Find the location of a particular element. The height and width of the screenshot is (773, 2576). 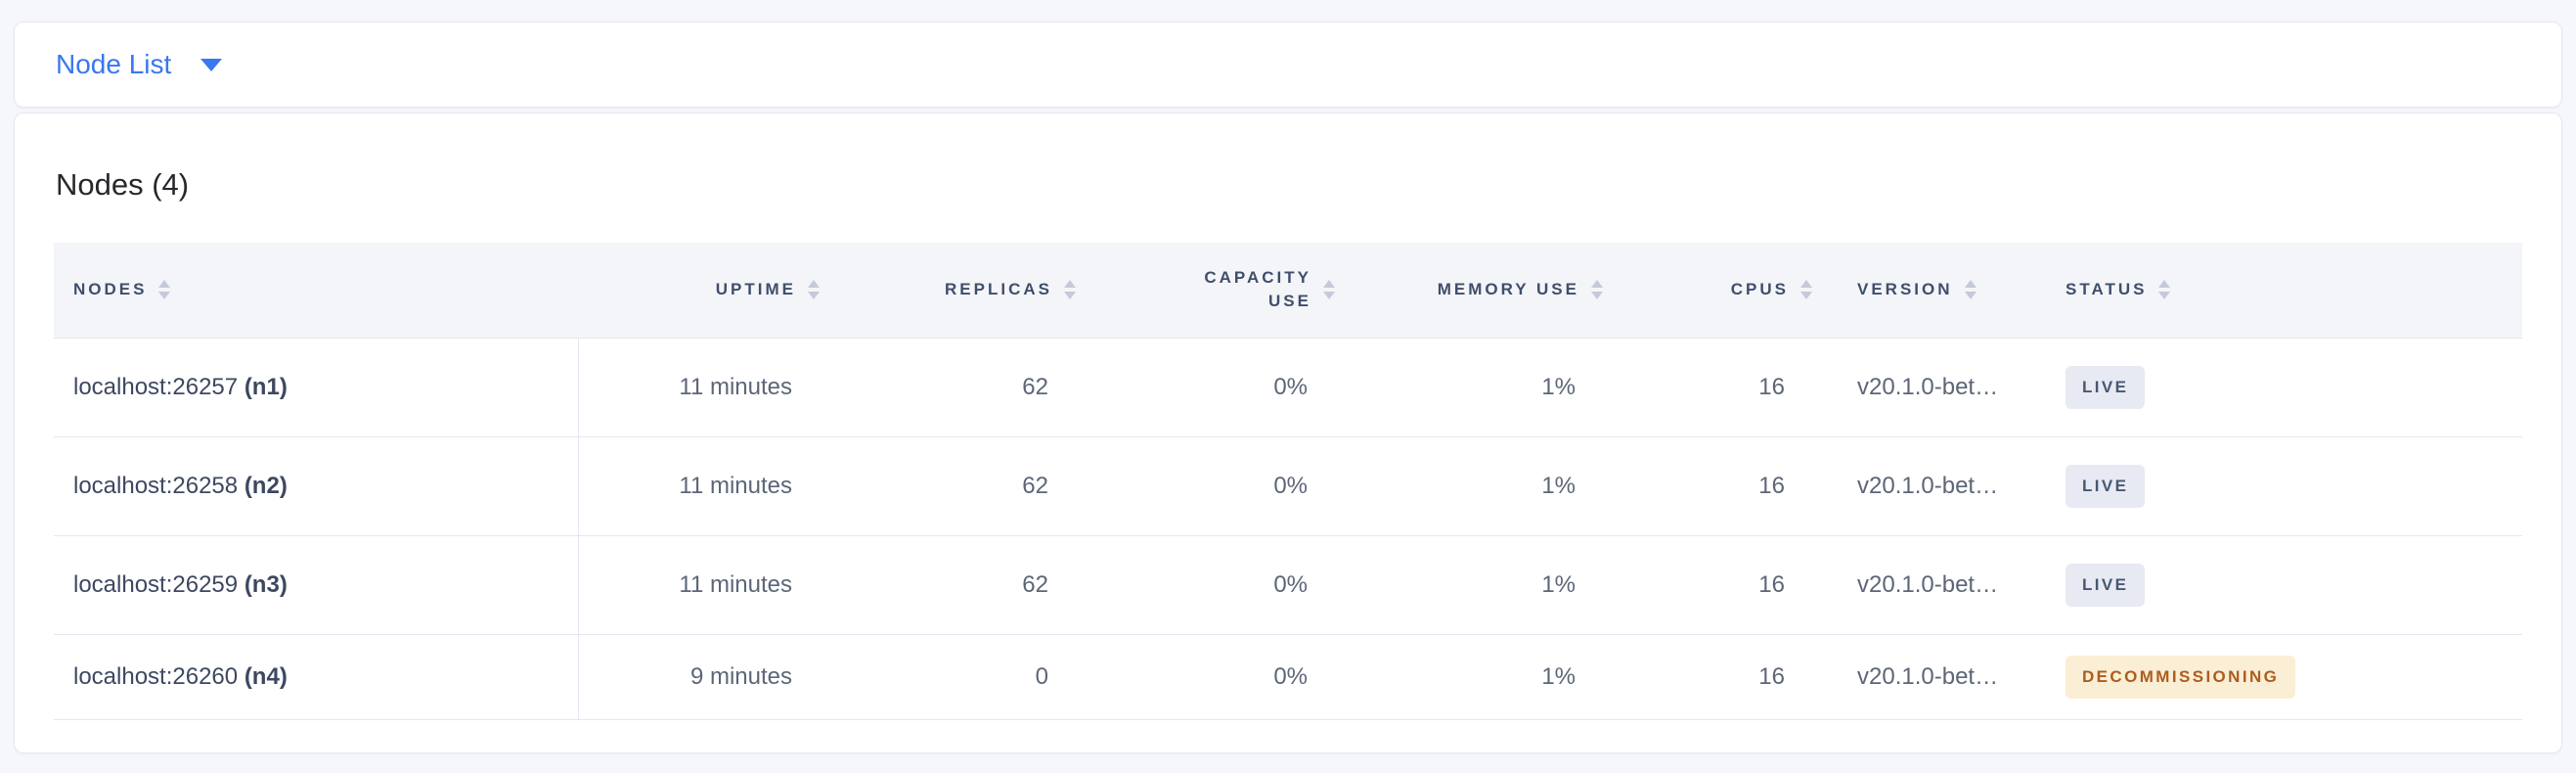

status-cell: DECOMMISSIONING is located at coordinates (2275, 677).